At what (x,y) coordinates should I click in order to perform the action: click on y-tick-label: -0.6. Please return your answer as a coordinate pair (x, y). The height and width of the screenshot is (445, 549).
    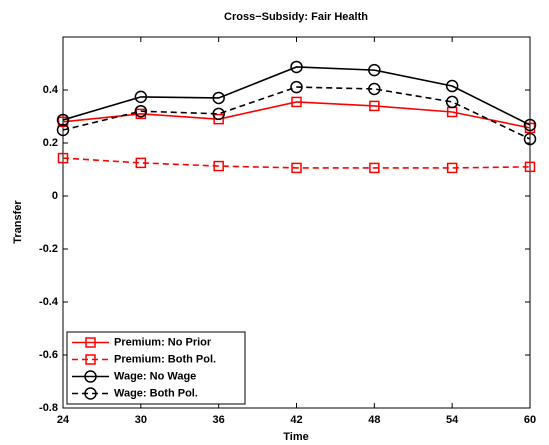
    Looking at the image, I should click on (48, 355).